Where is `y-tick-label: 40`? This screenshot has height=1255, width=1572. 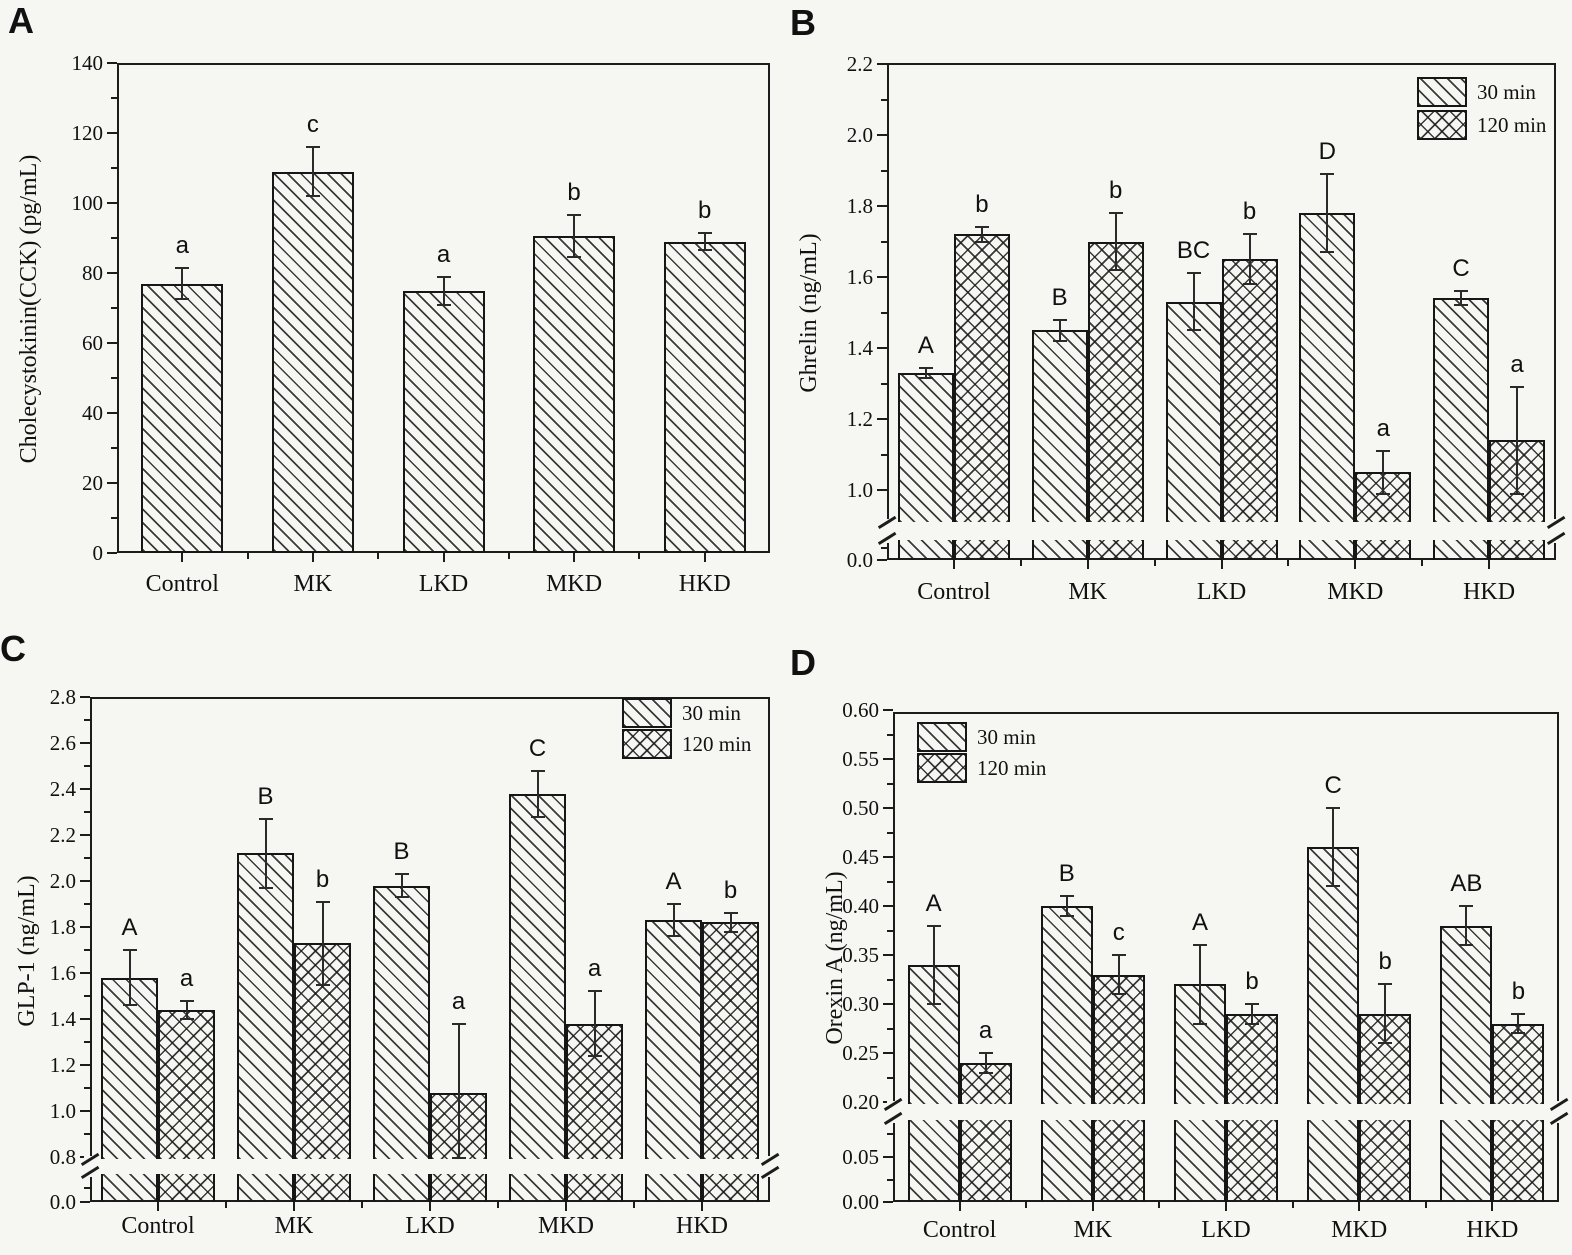 y-tick-label: 40 is located at coordinates (92, 413).